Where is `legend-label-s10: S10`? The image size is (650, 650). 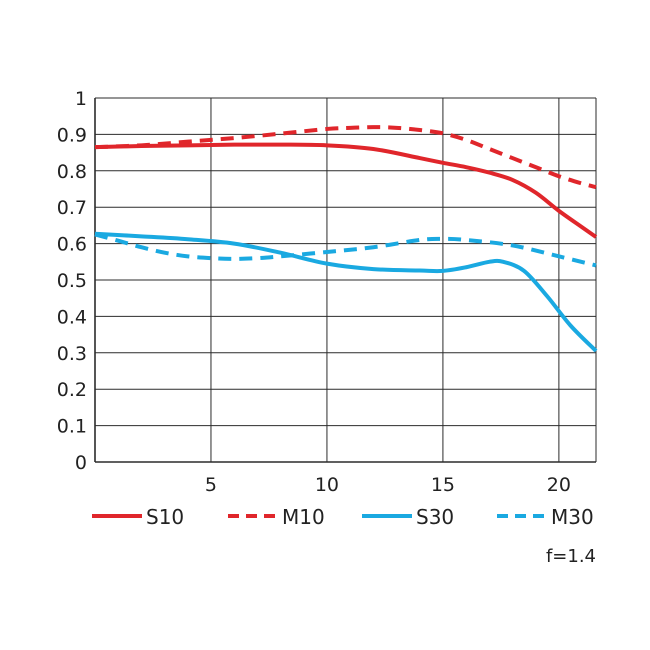
legend-label-s10: S10 is located at coordinates (165, 517).